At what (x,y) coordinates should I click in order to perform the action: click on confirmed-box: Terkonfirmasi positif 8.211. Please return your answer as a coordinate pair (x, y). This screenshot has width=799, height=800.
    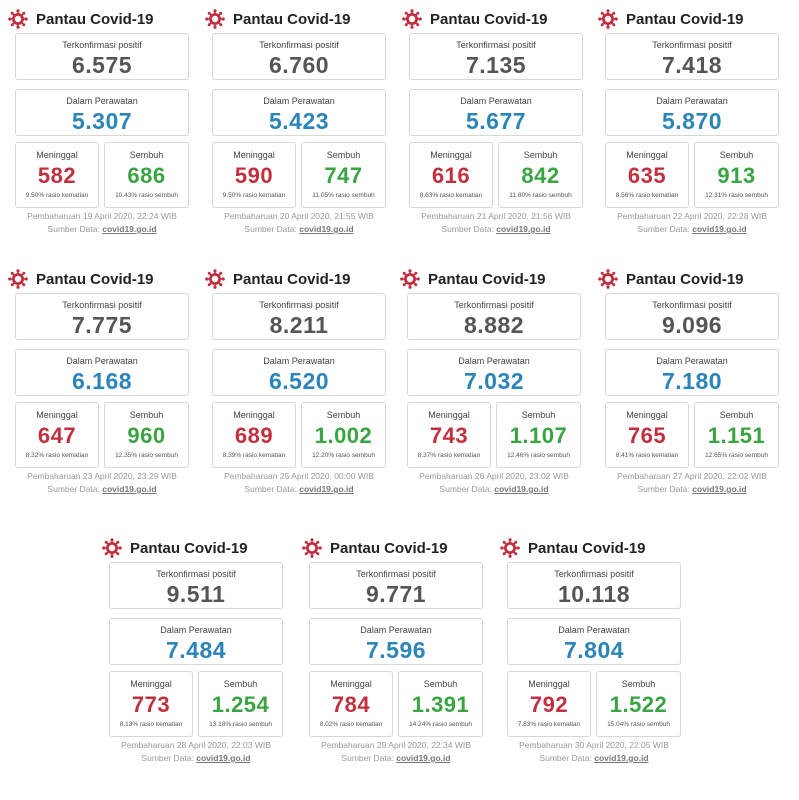
    Looking at the image, I should click on (299, 316).